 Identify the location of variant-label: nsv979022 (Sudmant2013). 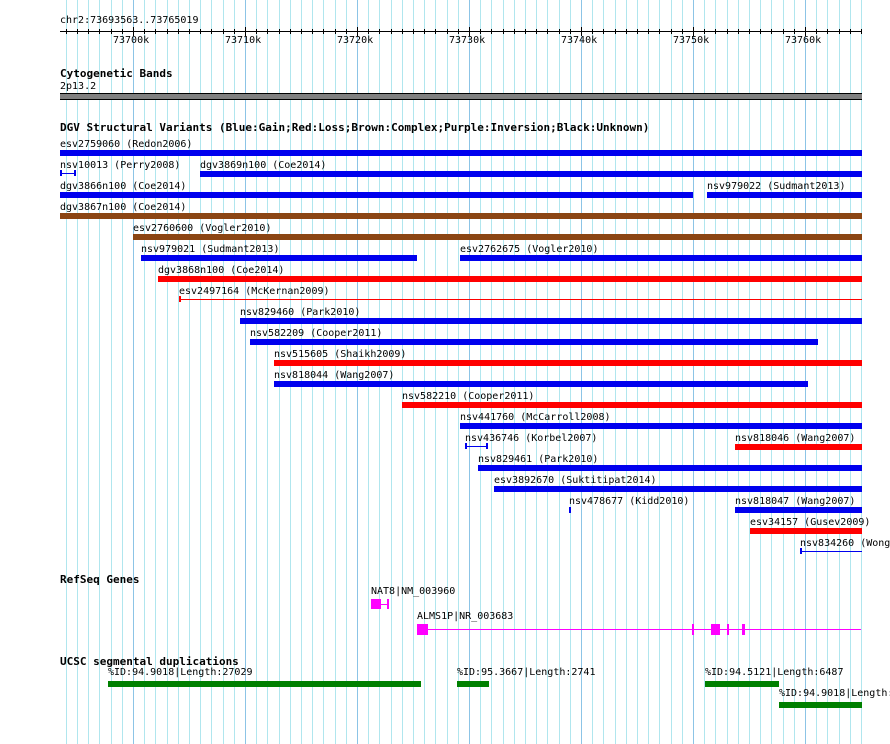
(776, 186).